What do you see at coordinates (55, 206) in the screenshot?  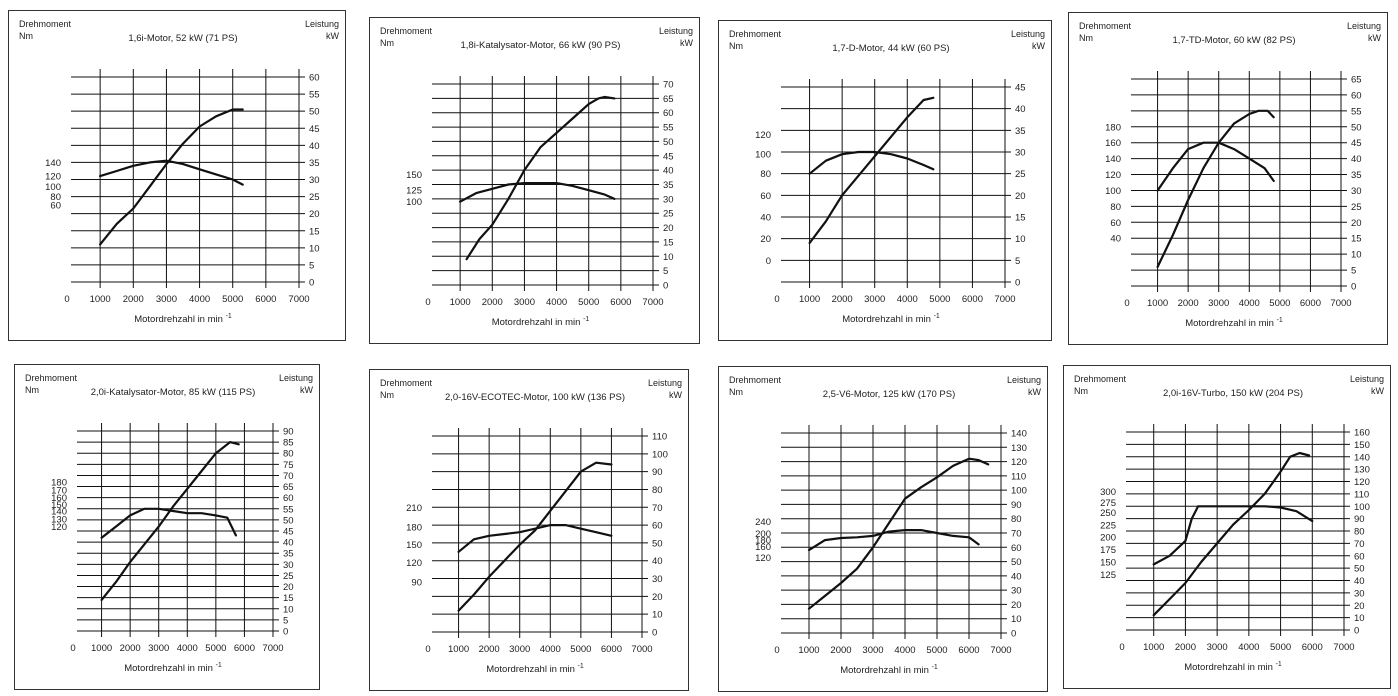 I see `torque-tick-label: 60` at bounding box center [55, 206].